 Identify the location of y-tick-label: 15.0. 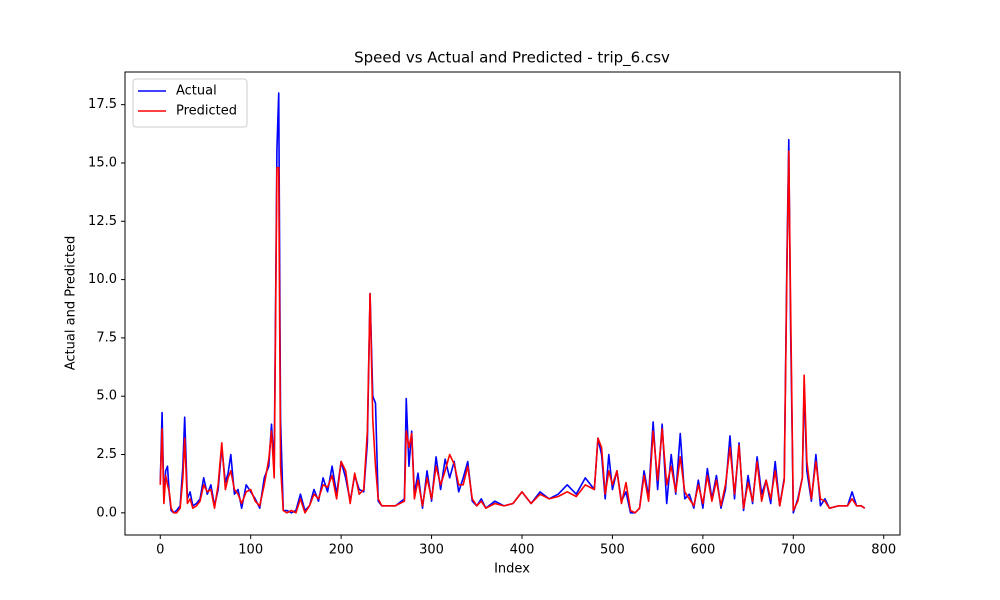
(102, 162).